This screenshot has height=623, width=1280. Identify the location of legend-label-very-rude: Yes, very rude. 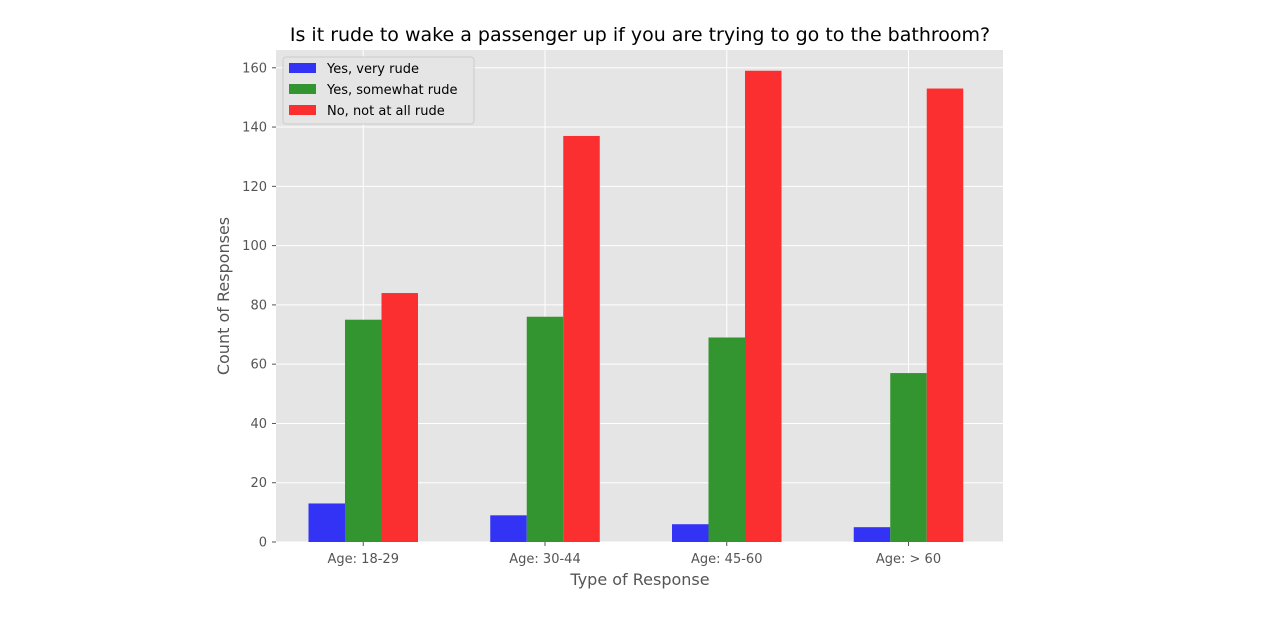
(372, 69).